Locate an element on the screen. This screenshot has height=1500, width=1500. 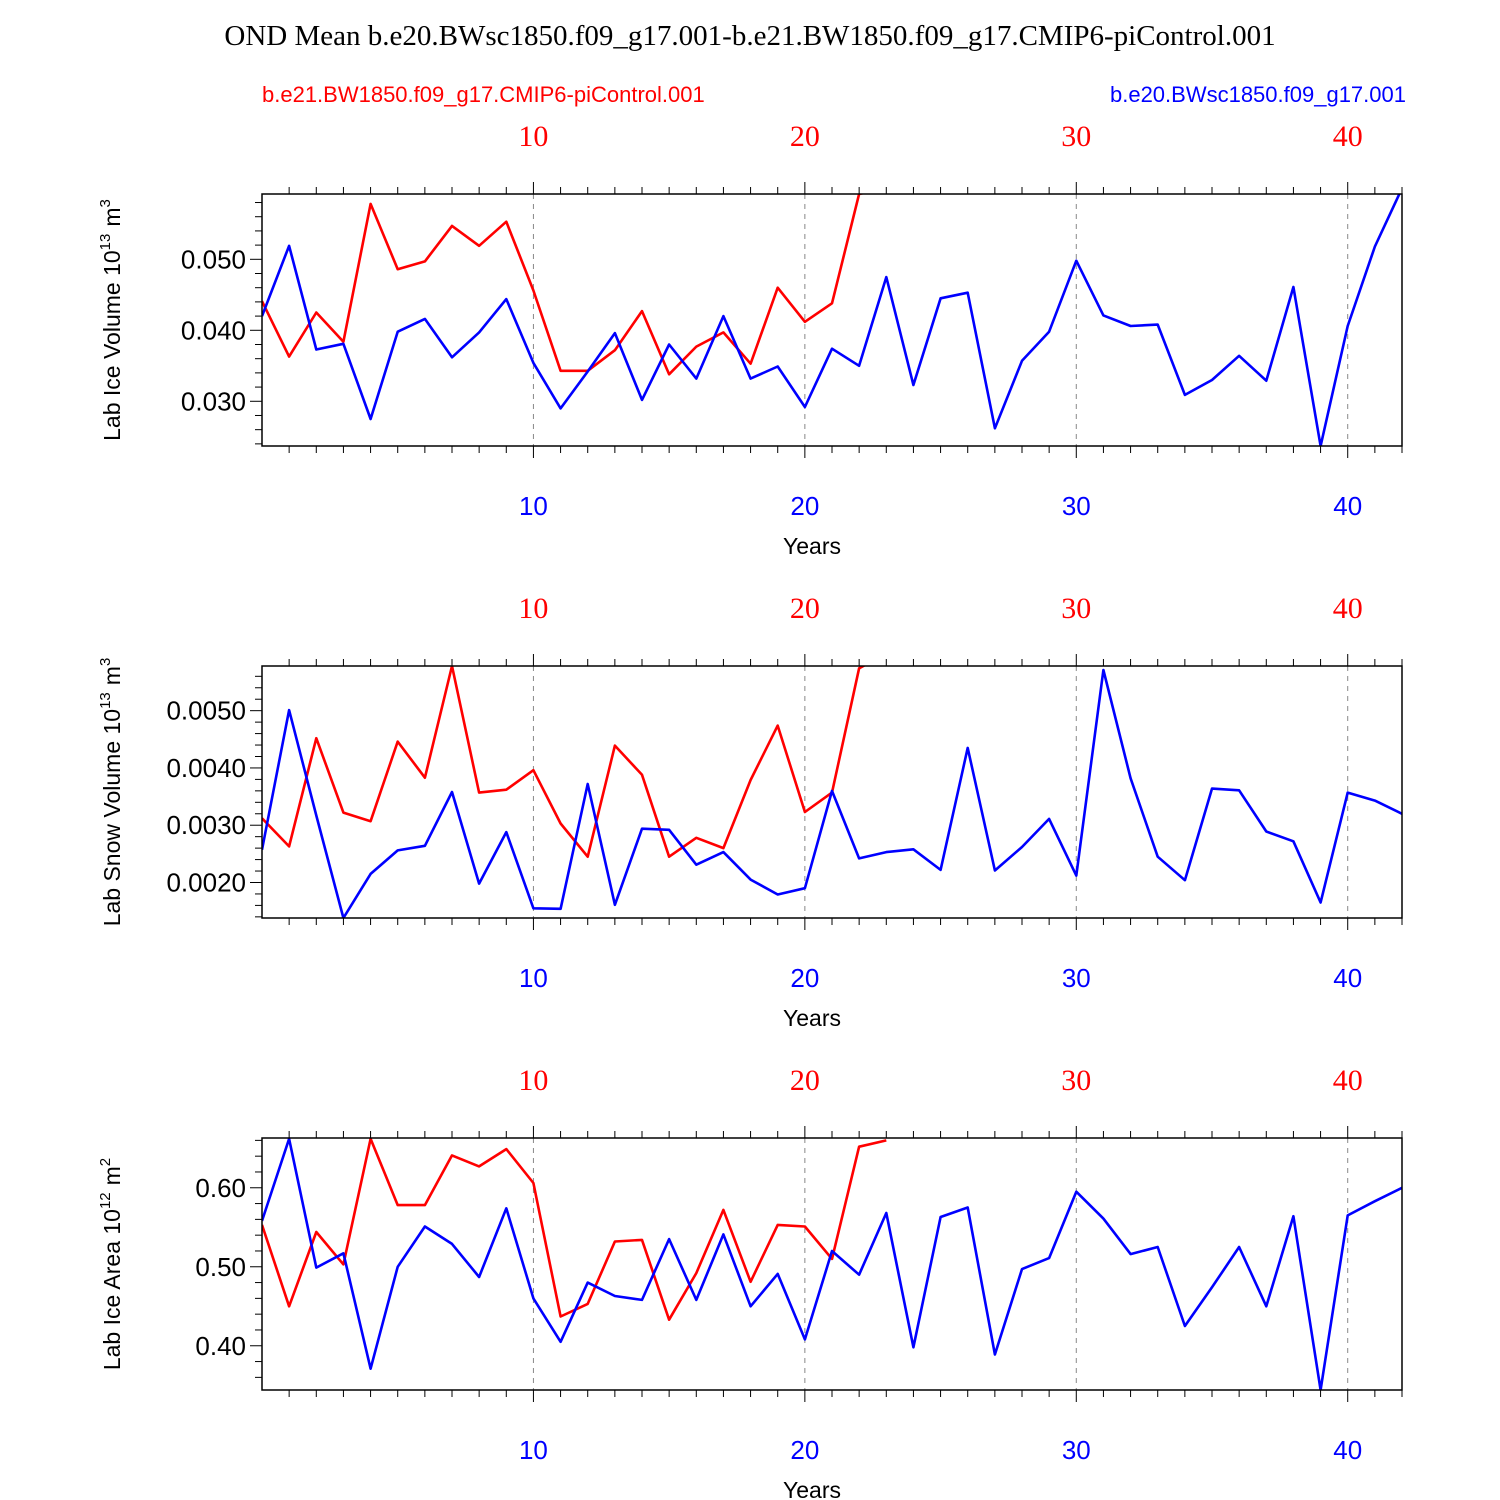
y-tick-label: 0.40 is located at coordinates (220, 1346).